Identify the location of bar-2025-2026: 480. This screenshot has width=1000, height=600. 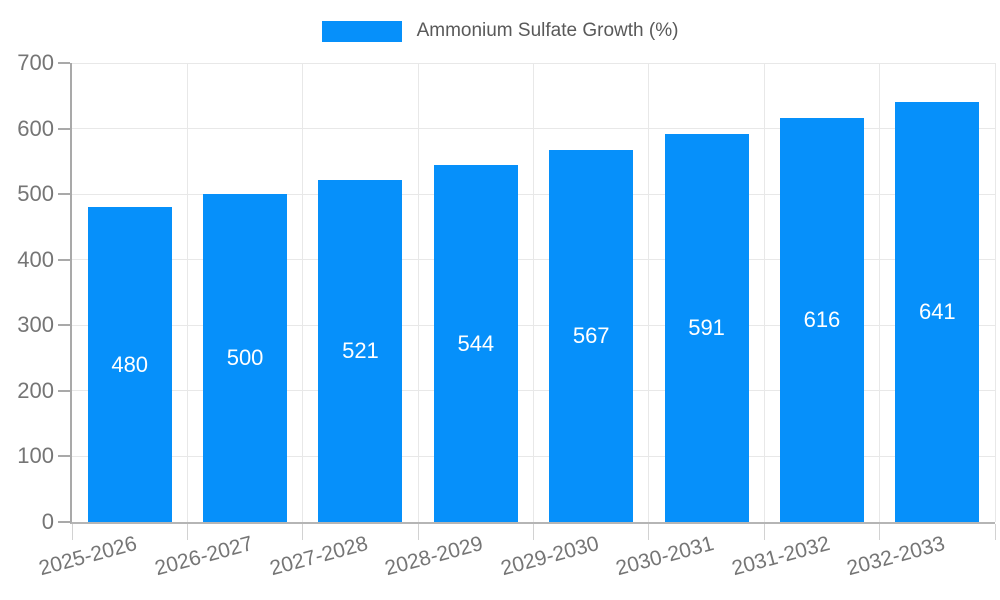
(129, 364).